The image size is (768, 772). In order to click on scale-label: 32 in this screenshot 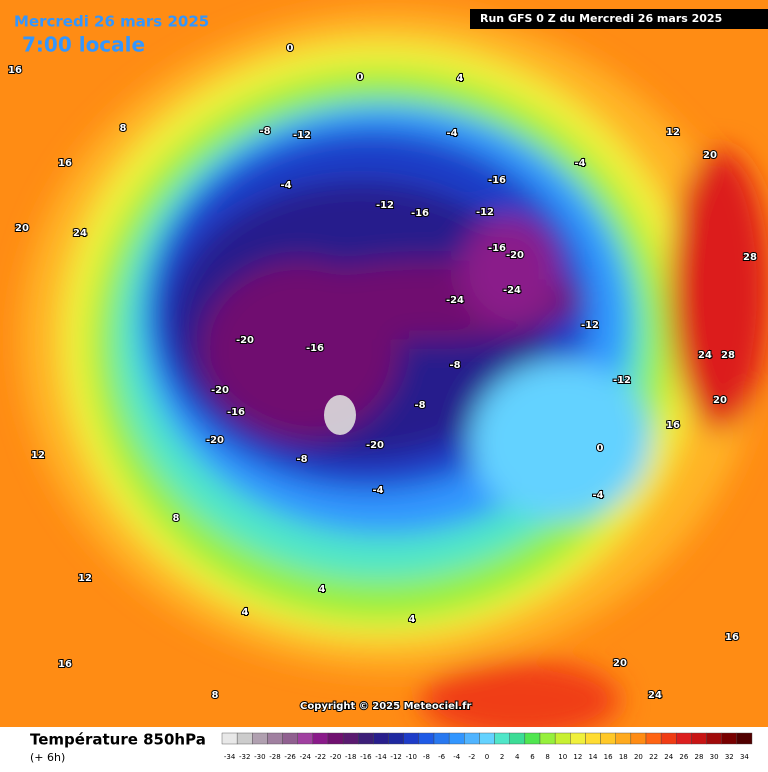, I will do `click(729, 757)`.